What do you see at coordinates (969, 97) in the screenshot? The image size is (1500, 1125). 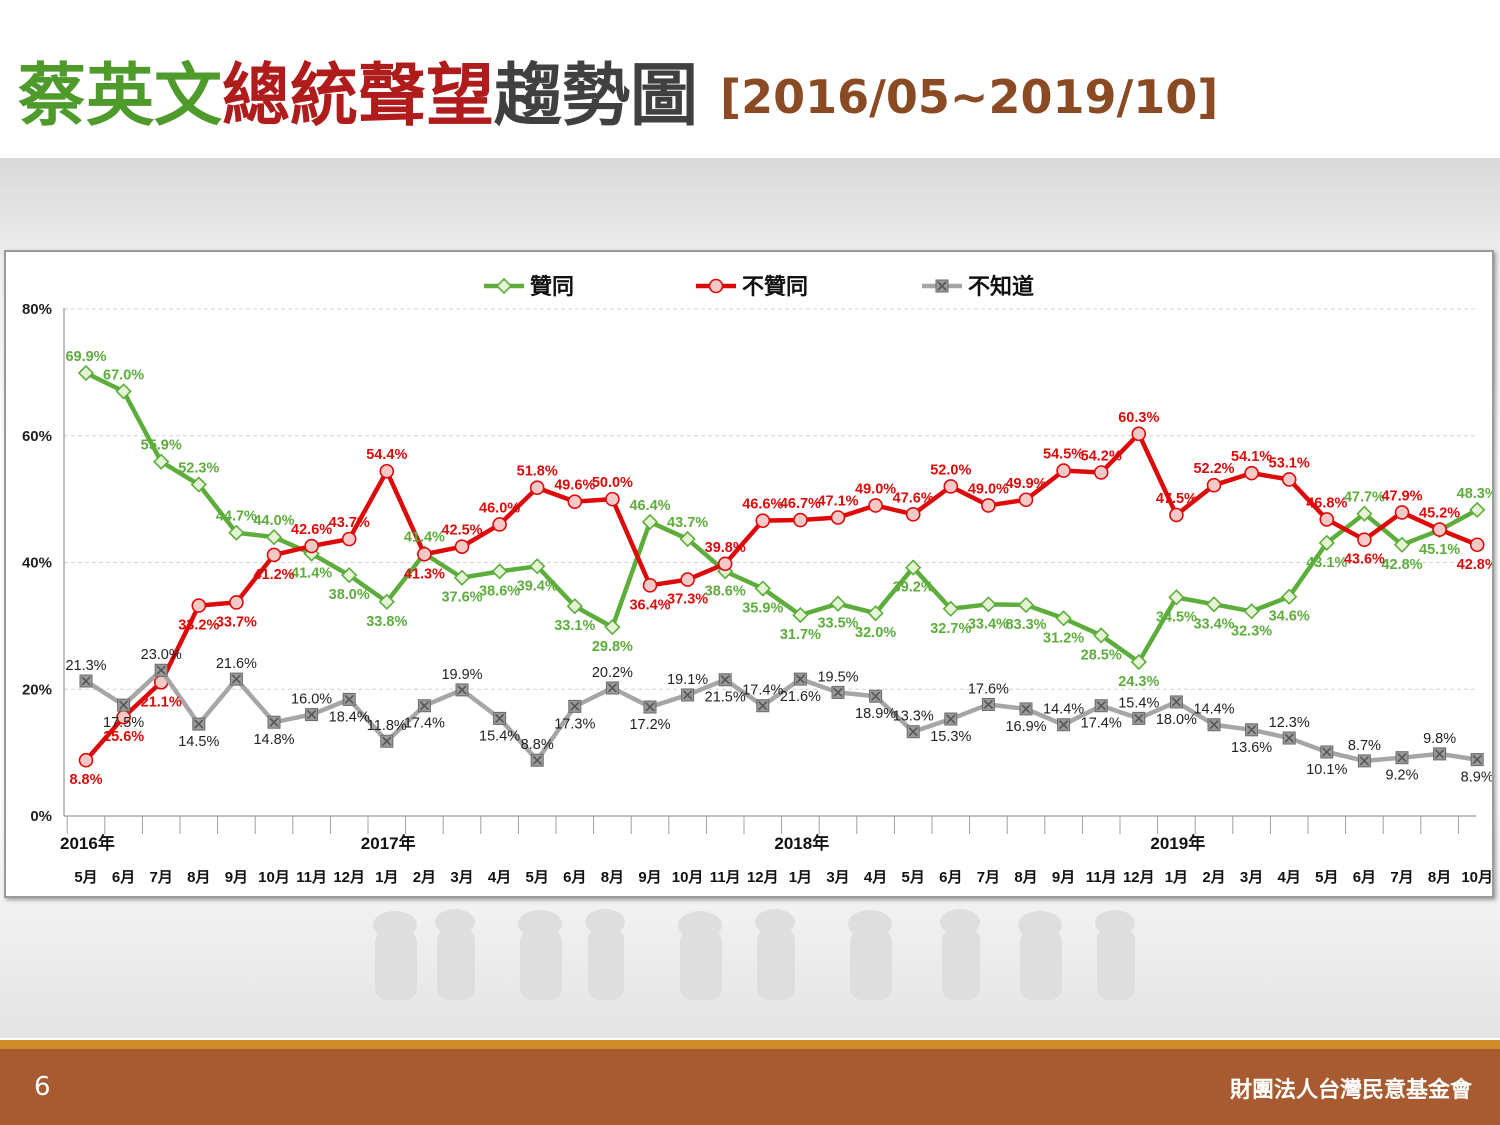 I see `title-date-range: [2016/05~2019/10]` at bounding box center [969, 97].